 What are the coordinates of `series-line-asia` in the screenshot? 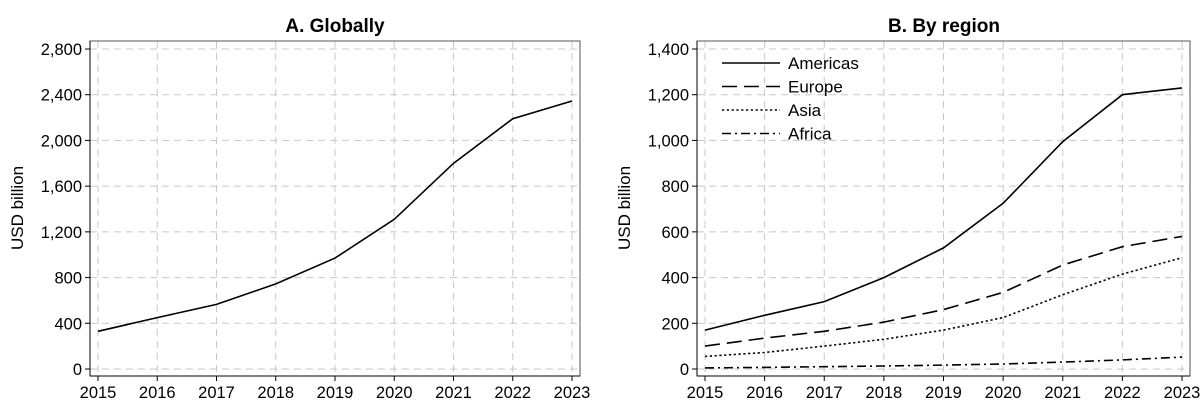 It's located at (943, 307).